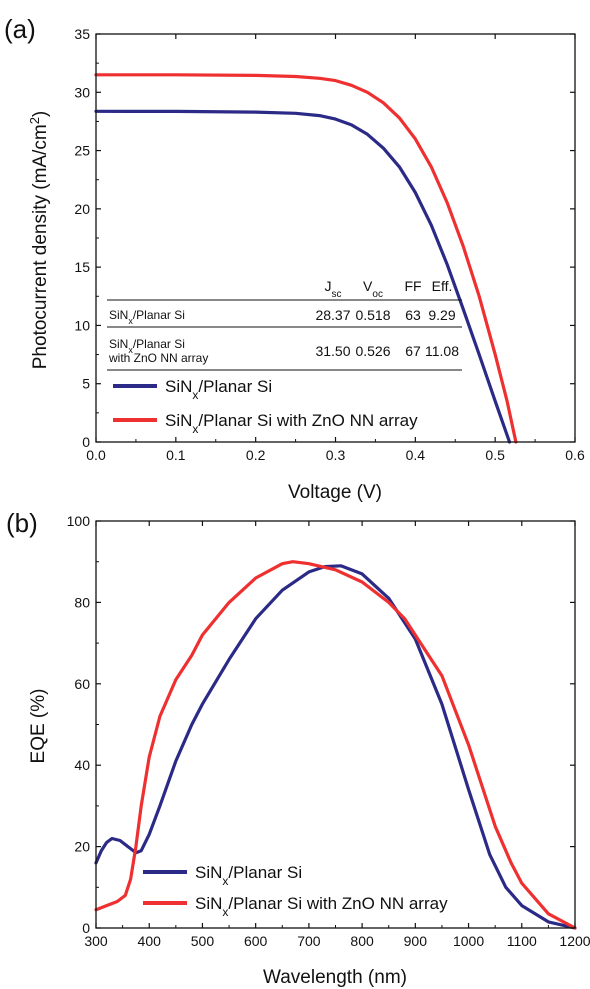  Describe the element at coordinates (256, 941) in the screenshot. I see `b-x-tick-label: 600` at that location.